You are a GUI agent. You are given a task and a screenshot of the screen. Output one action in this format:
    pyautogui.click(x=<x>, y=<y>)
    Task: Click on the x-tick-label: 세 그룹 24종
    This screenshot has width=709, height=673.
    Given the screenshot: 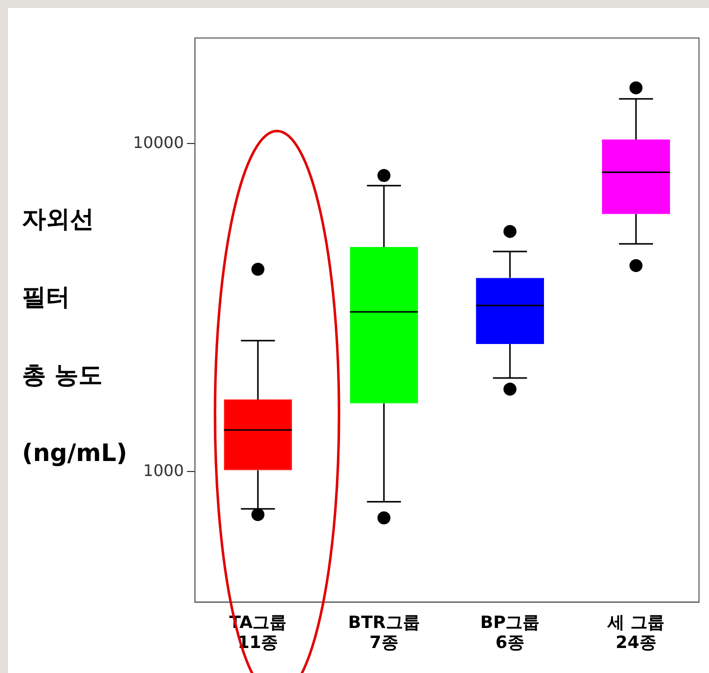 What is the action you would take?
    pyautogui.click(x=635, y=633)
    